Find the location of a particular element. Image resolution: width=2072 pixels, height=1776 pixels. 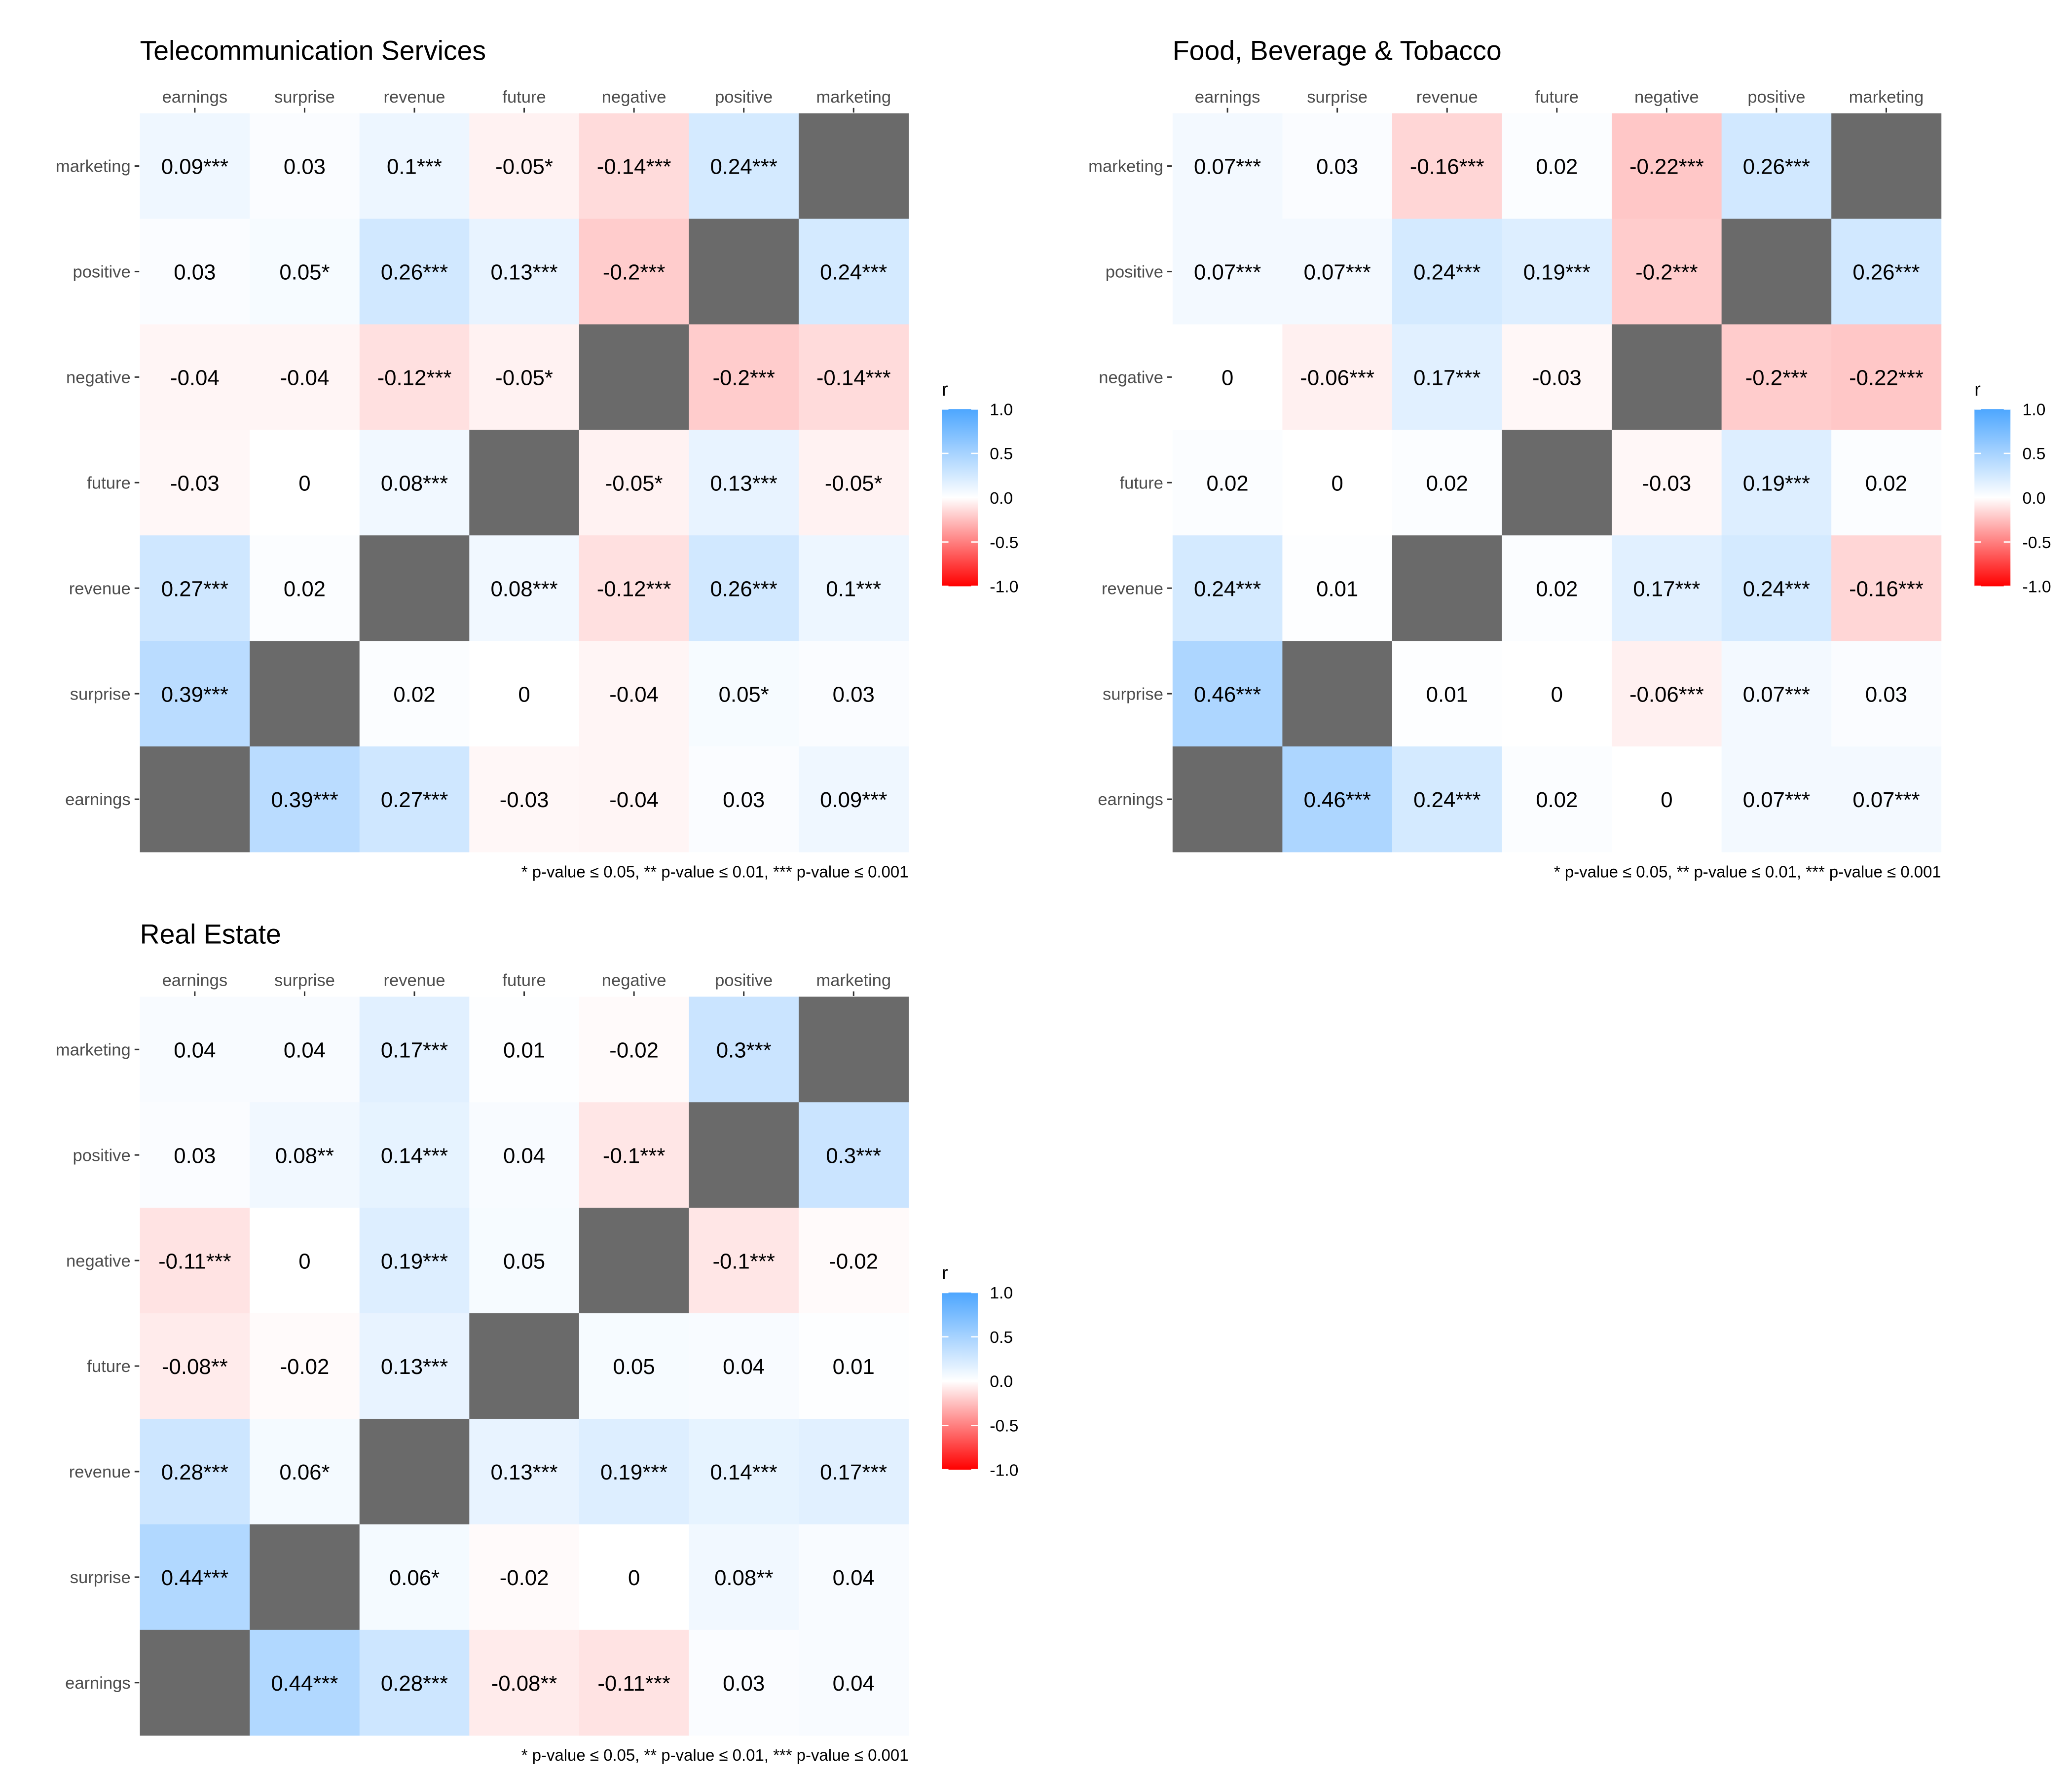

cell-value-label: 0 is located at coordinates (634, 1578).